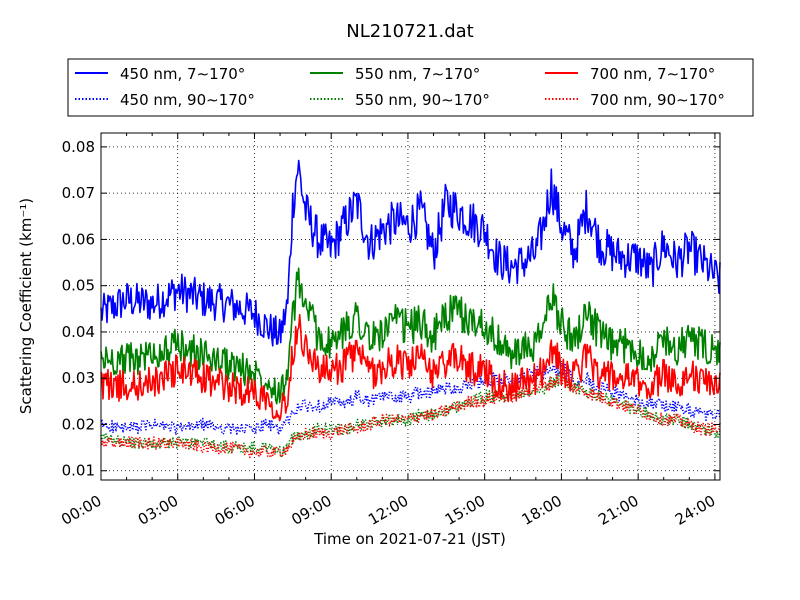  What do you see at coordinates (465, 510) in the screenshot?
I see `x-tick-label: 15:00` at bounding box center [465, 510].